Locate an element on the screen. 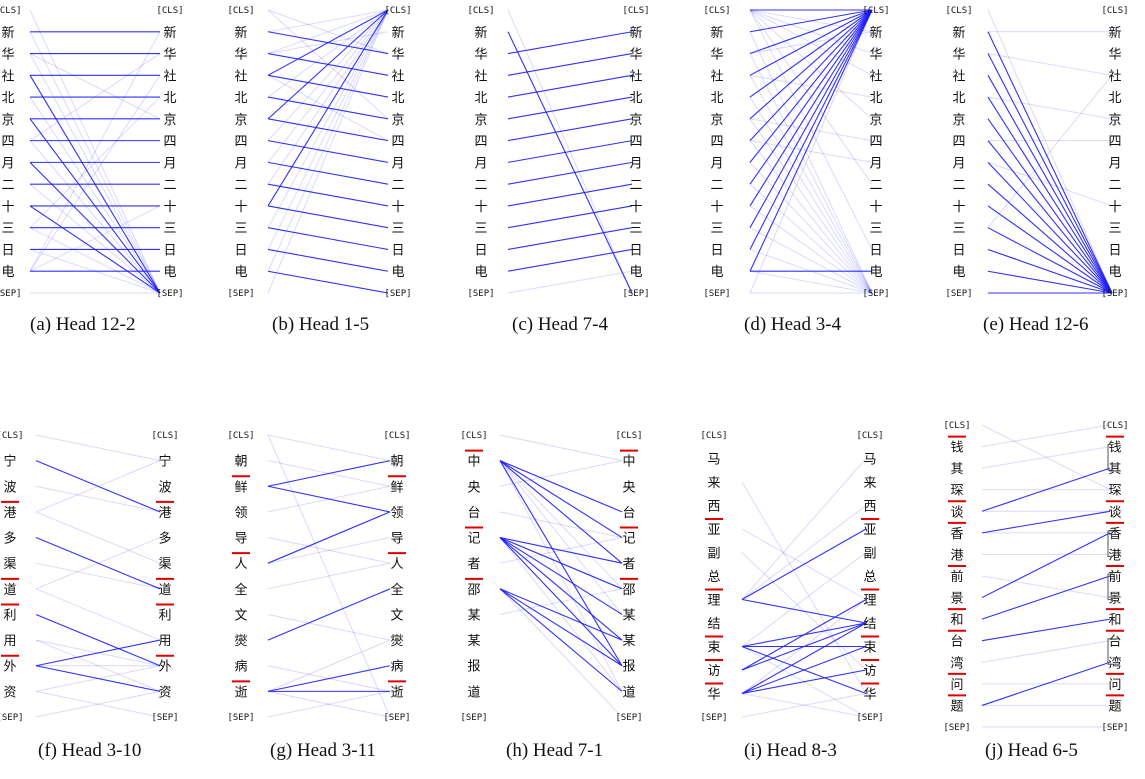 This screenshot has height=779, width=1145. token-left: 朝 is located at coordinates (240, 462).